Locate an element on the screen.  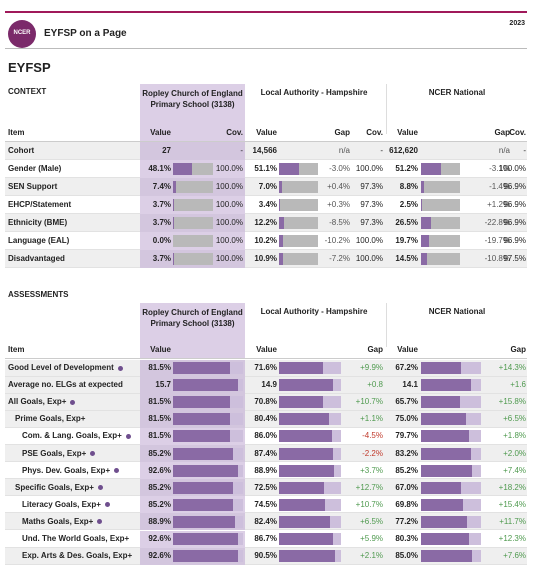
la-gap: -8.5% is located at coordinates (339, 222).